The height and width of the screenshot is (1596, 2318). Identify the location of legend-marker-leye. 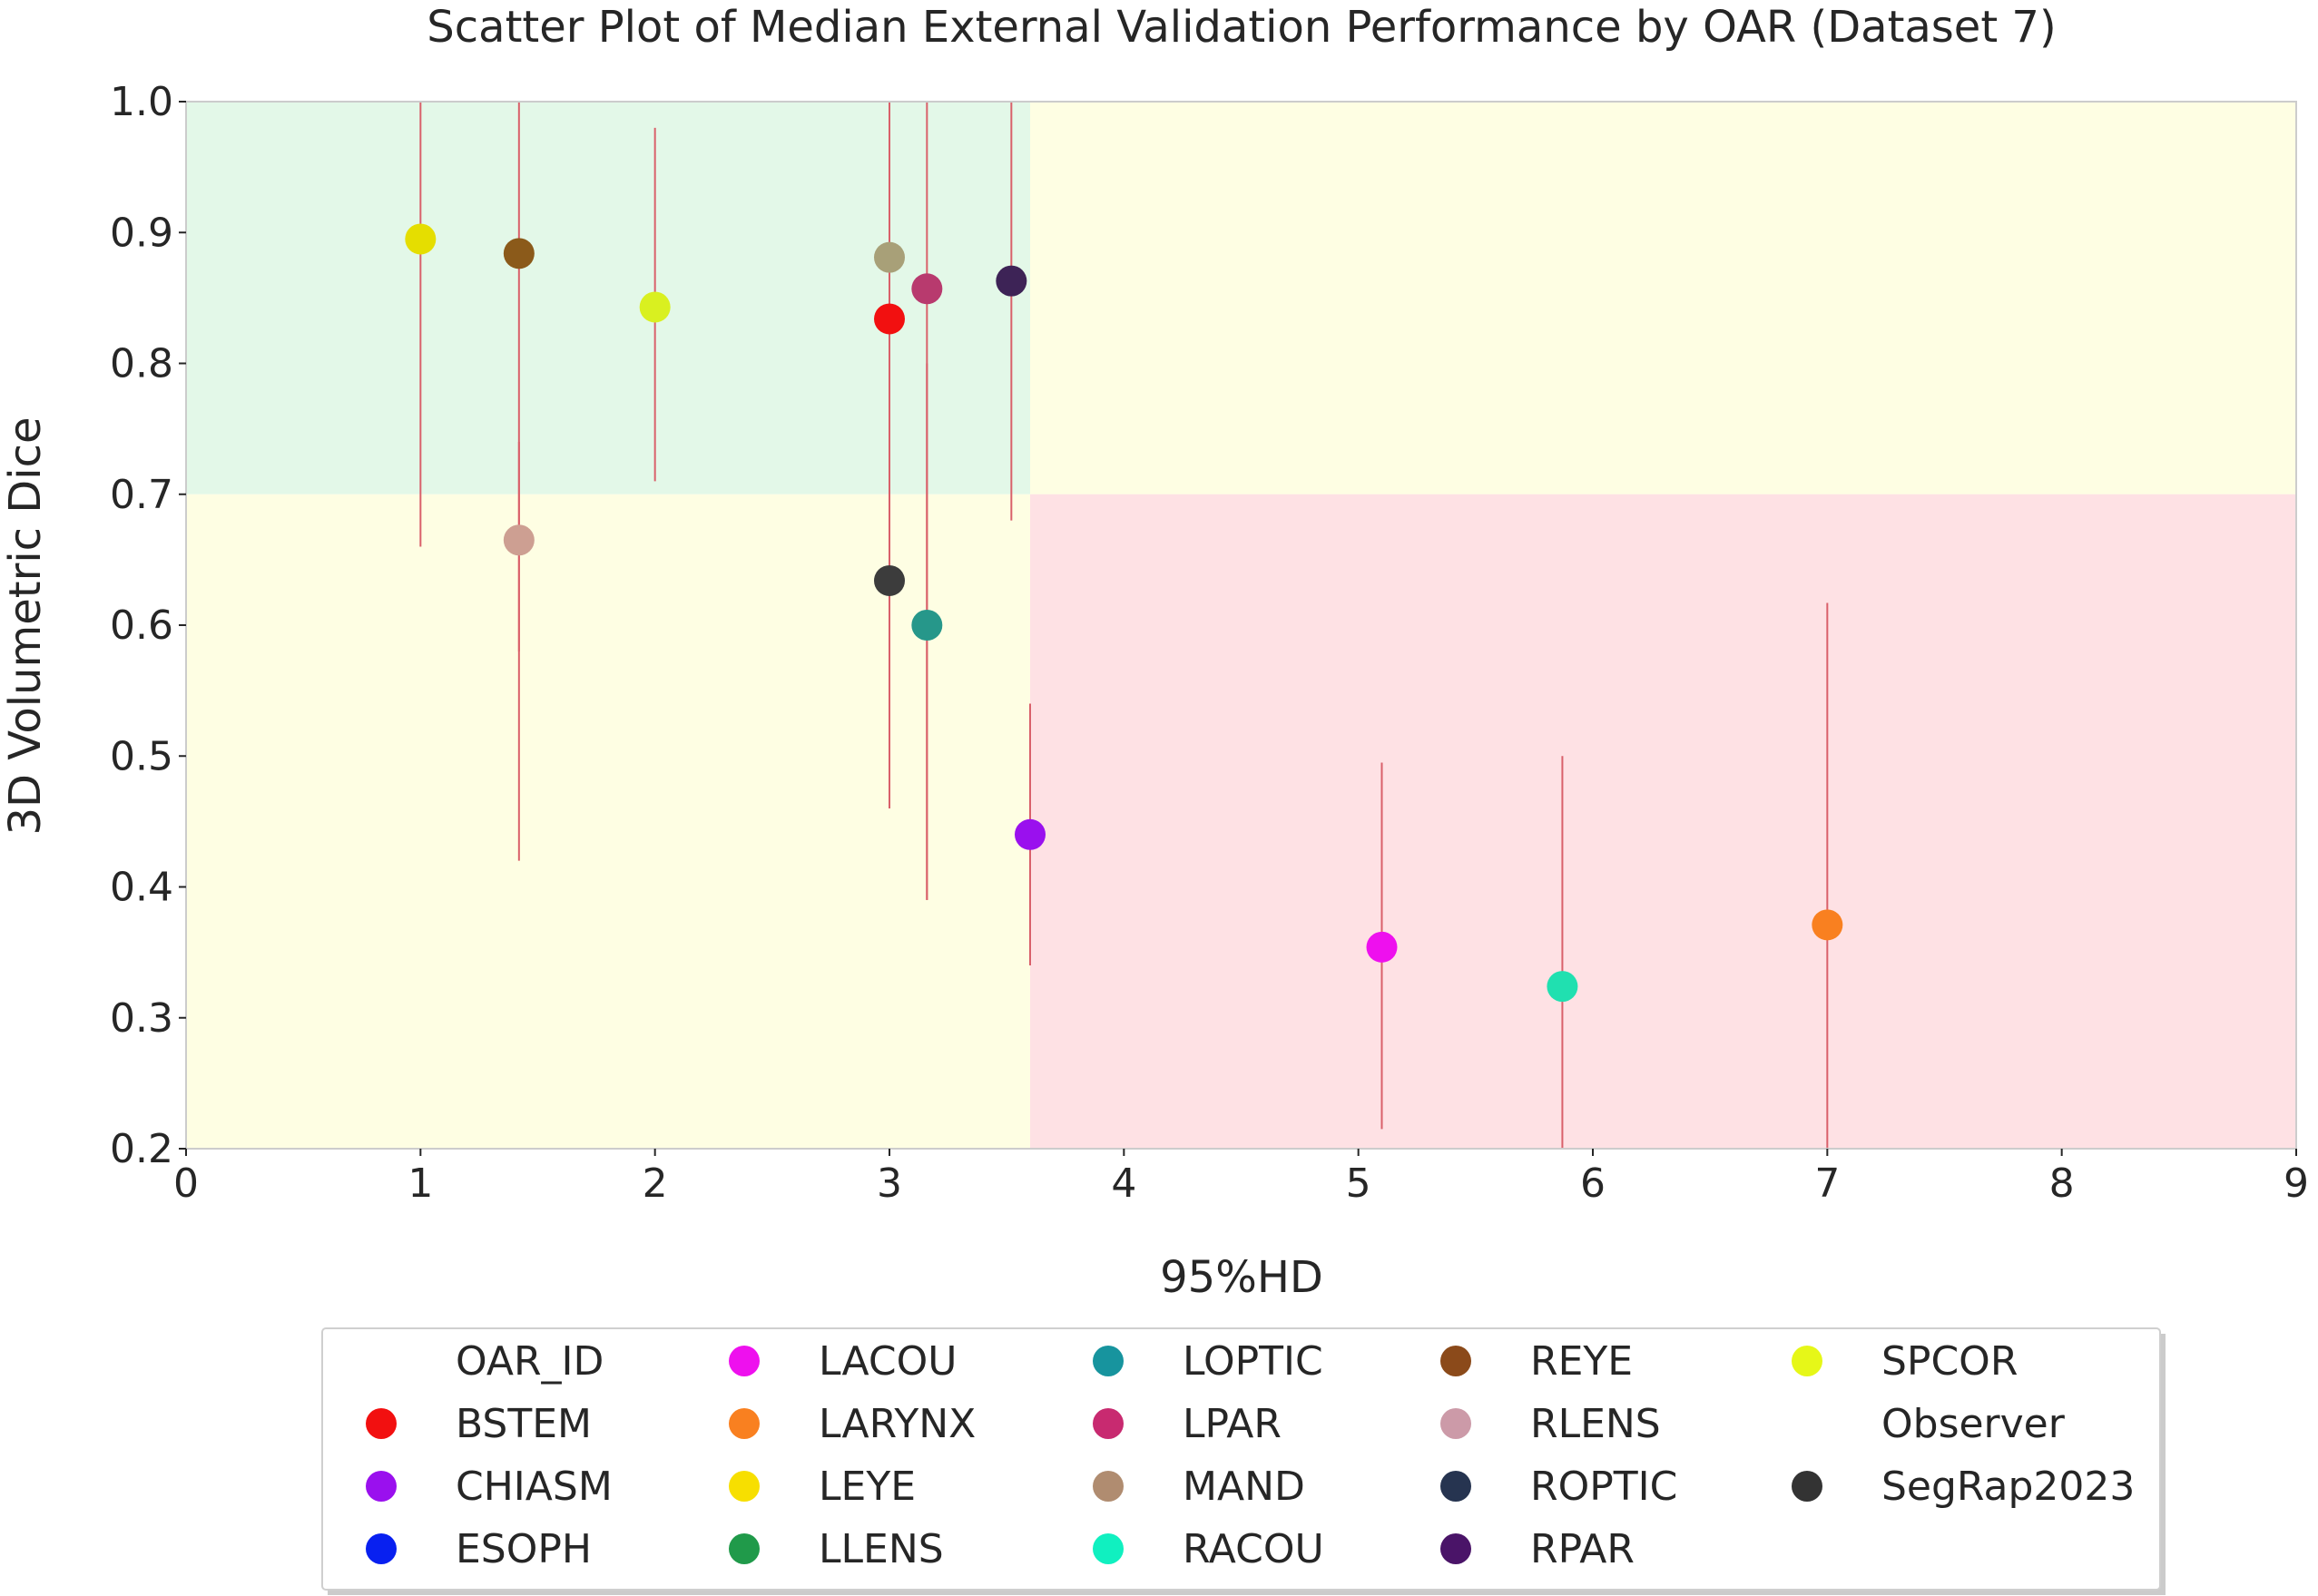
(744, 1486).